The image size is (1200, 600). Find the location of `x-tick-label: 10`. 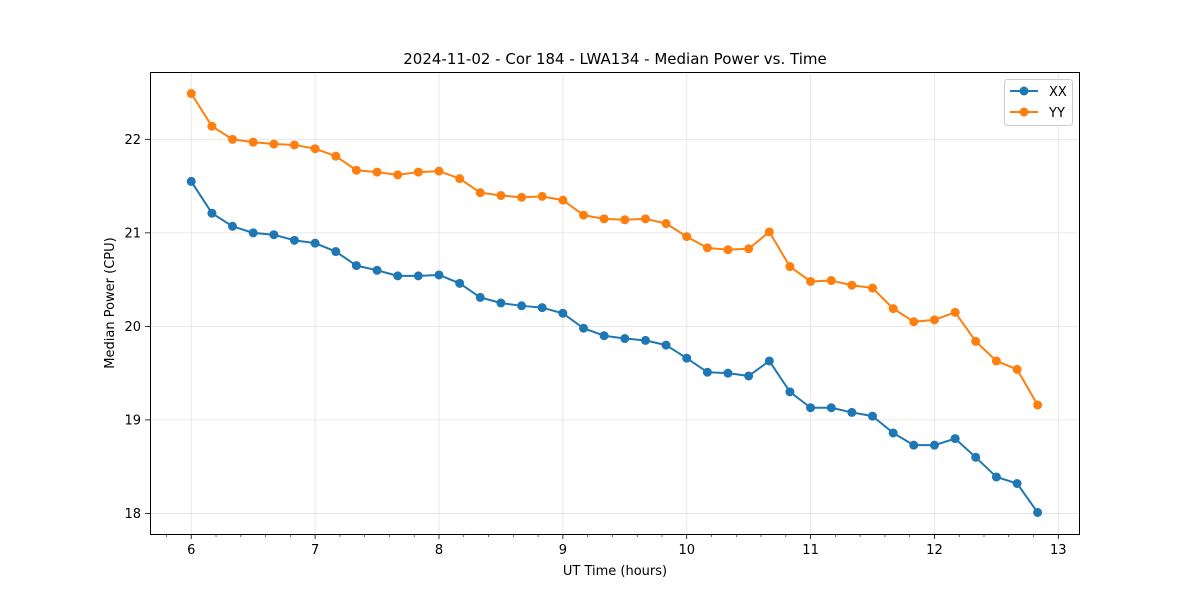

x-tick-label: 10 is located at coordinates (686, 550).